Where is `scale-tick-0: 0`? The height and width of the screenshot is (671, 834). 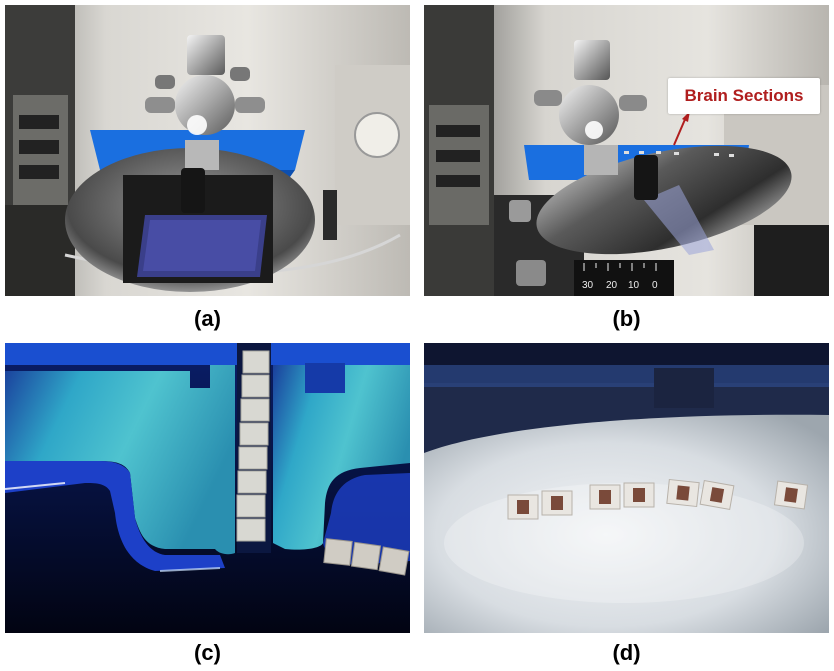
scale-tick-0: 0 is located at coordinates (655, 285).